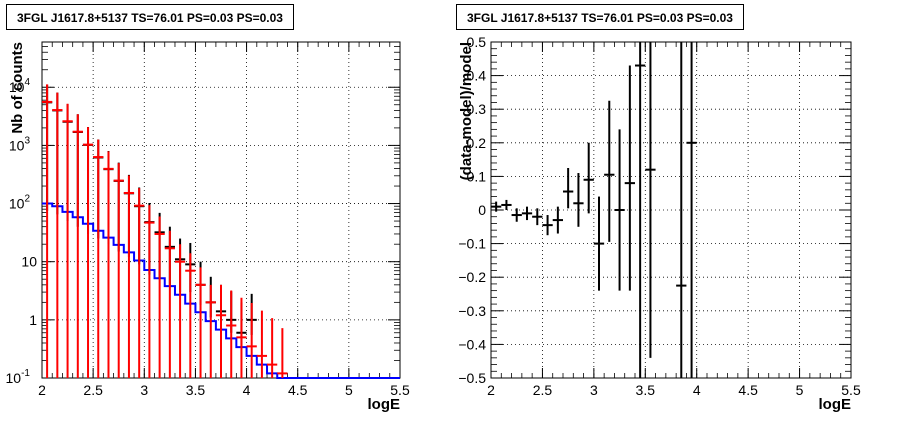  I want to click on y-tick-label: 10, so click(29, 262).